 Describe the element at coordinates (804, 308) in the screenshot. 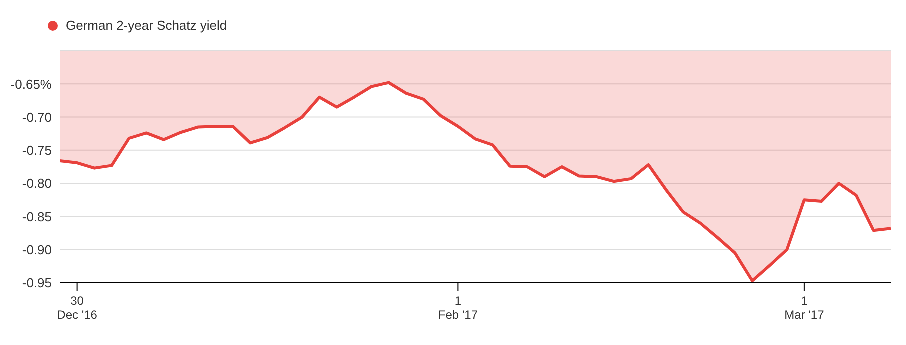

I see `x-tick-label: 1 Mar '17` at that location.